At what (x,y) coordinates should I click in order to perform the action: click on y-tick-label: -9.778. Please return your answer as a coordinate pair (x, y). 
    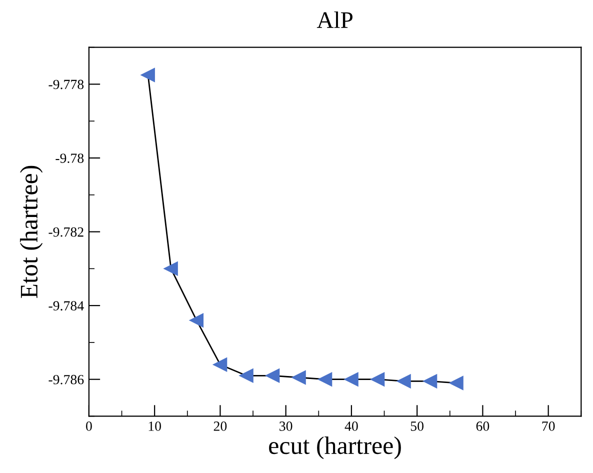
    Looking at the image, I should click on (66, 85).